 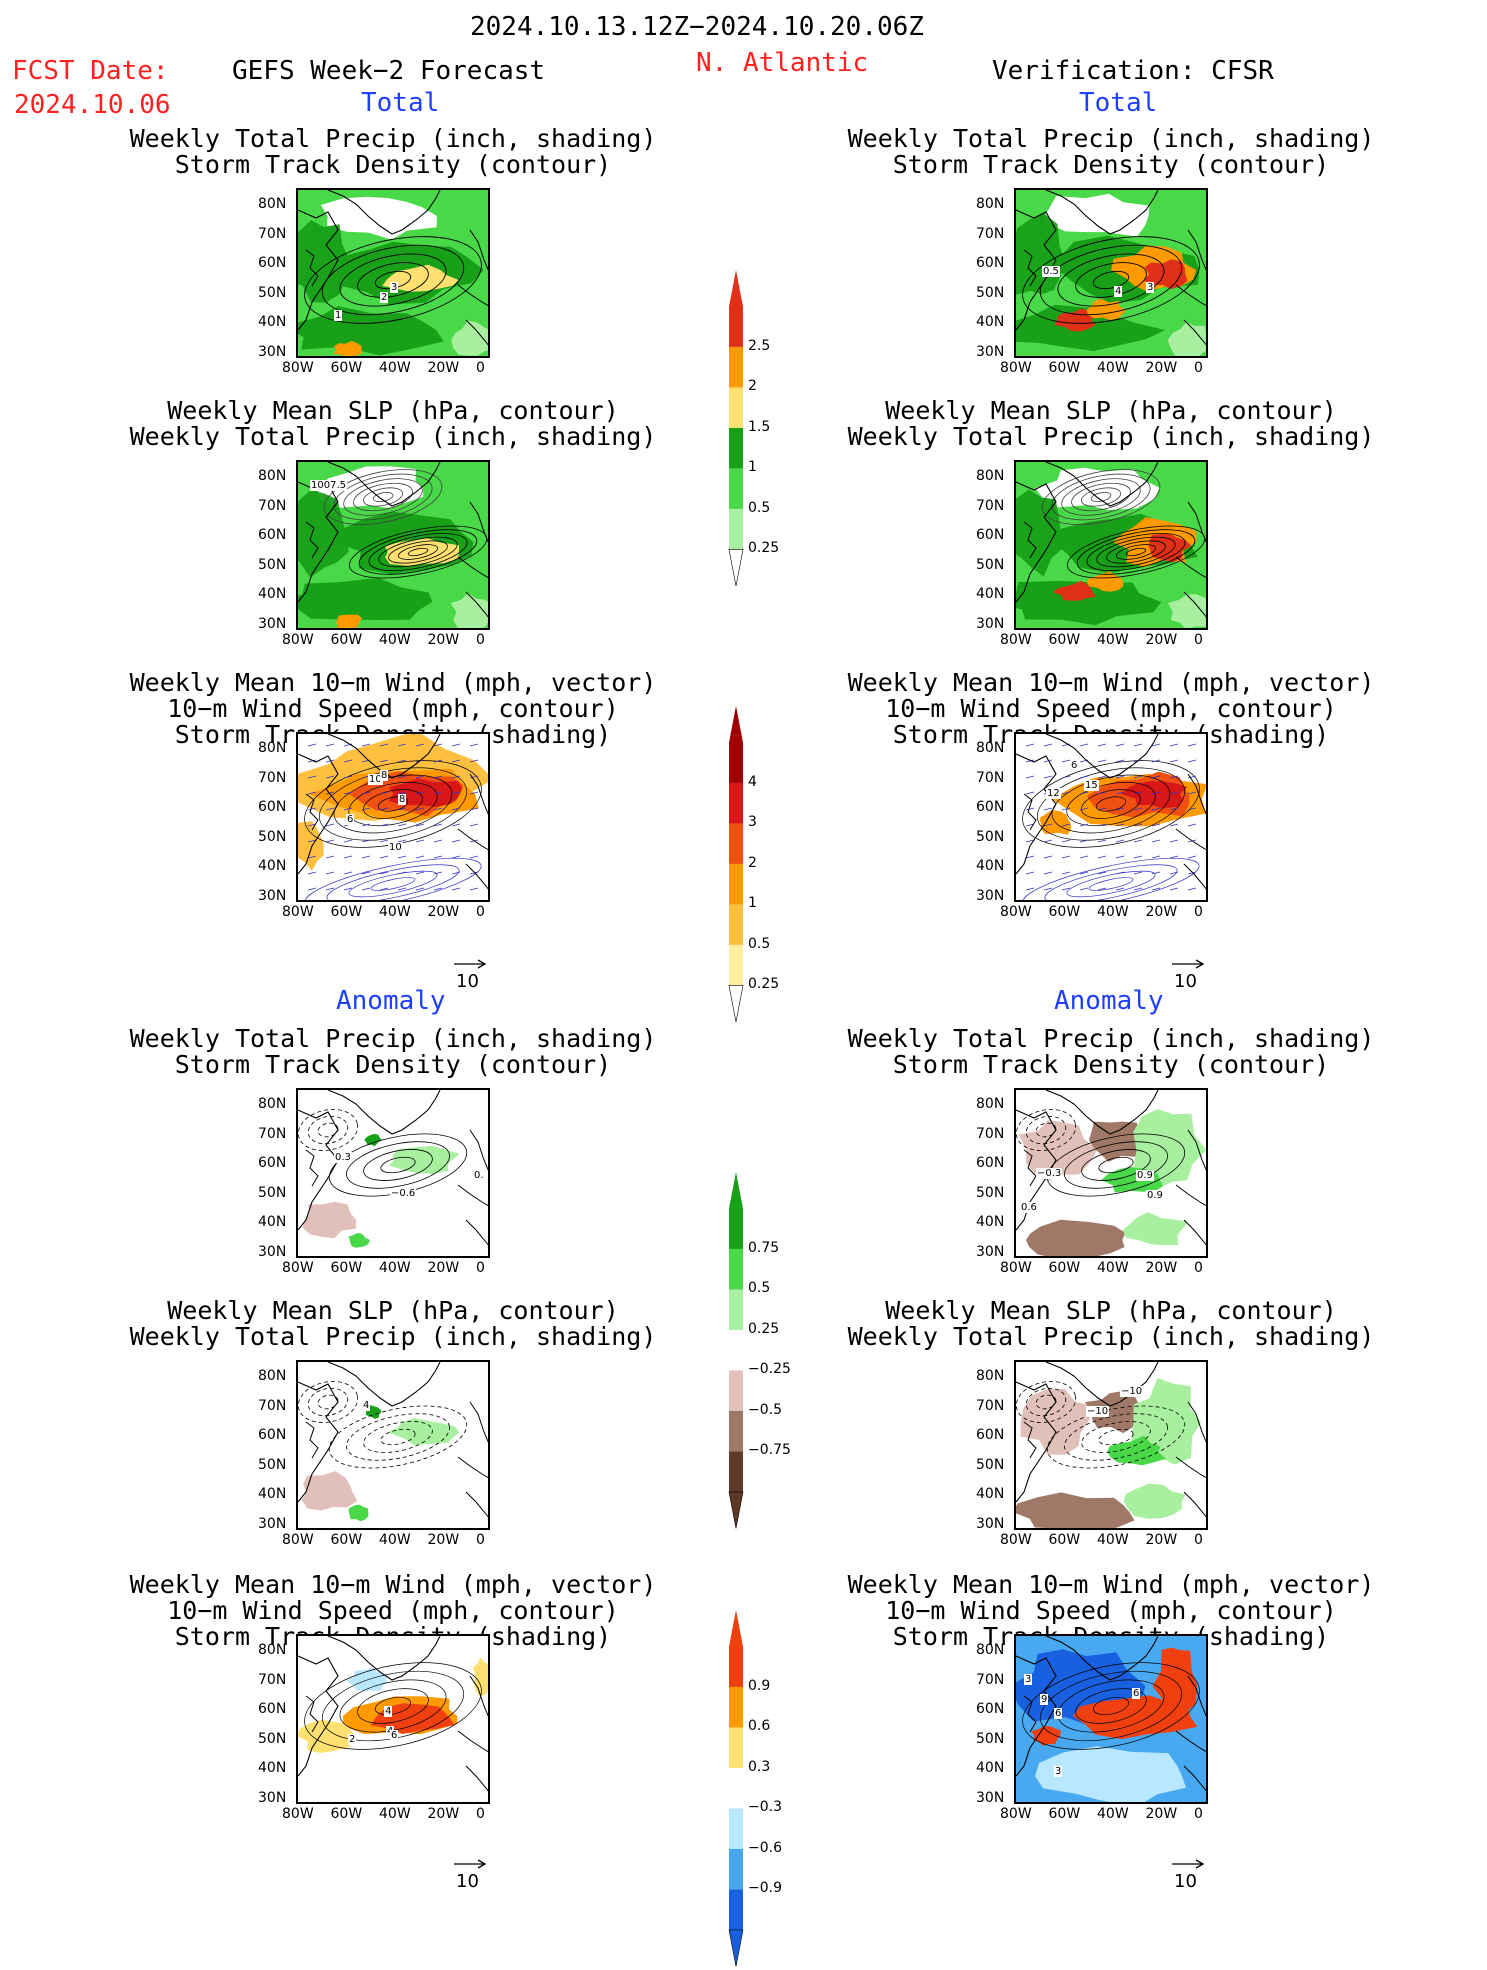 I want to click on panel-title-fc-slp_total-0: Weekly Mean SLP (hPa, contour), so click(x=393, y=410).